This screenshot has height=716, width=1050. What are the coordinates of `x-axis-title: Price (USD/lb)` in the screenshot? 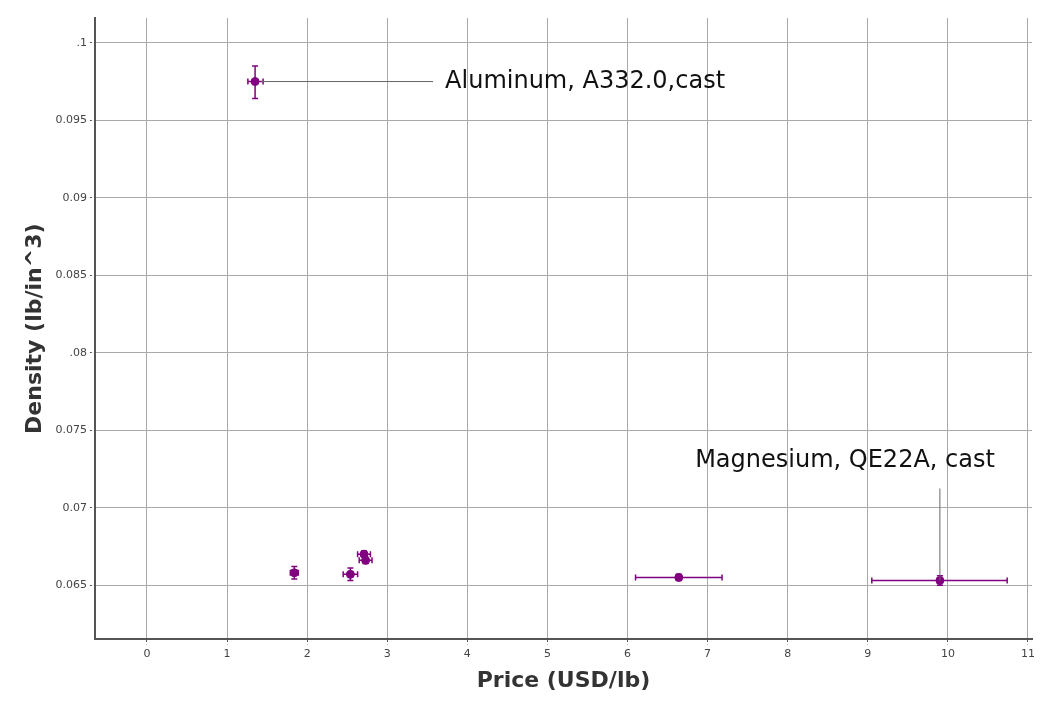 It's located at (563, 679).